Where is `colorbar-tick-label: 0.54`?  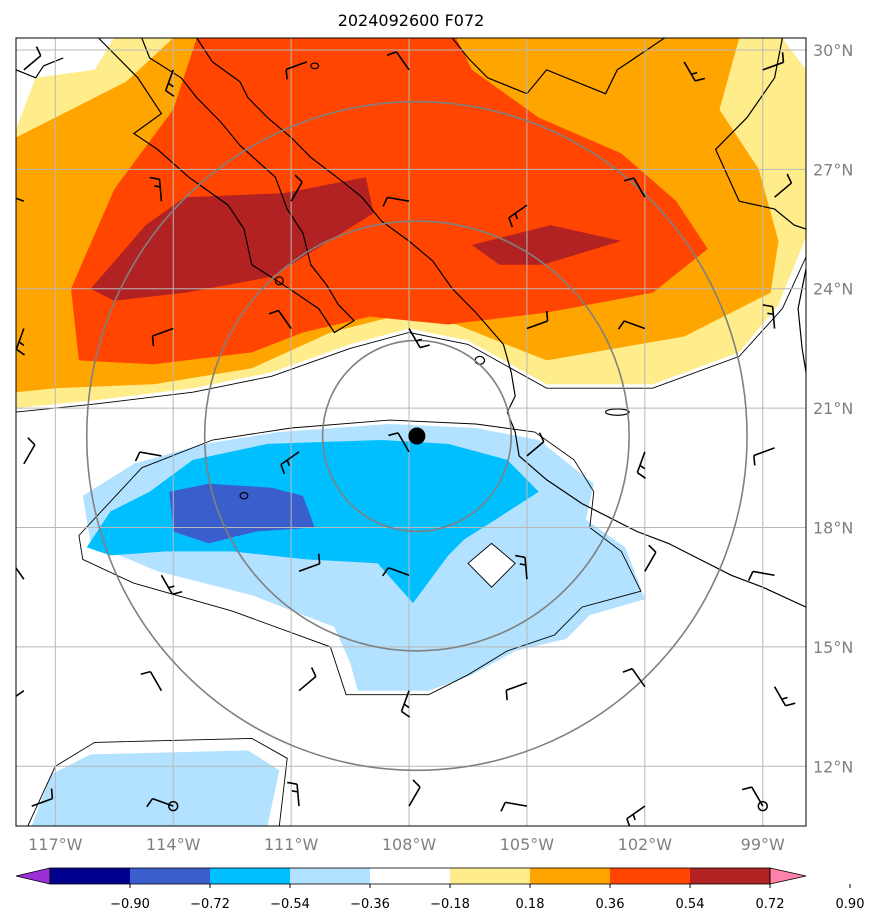 colorbar-tick-label: 0.54 is located at coordinates (690, 904).